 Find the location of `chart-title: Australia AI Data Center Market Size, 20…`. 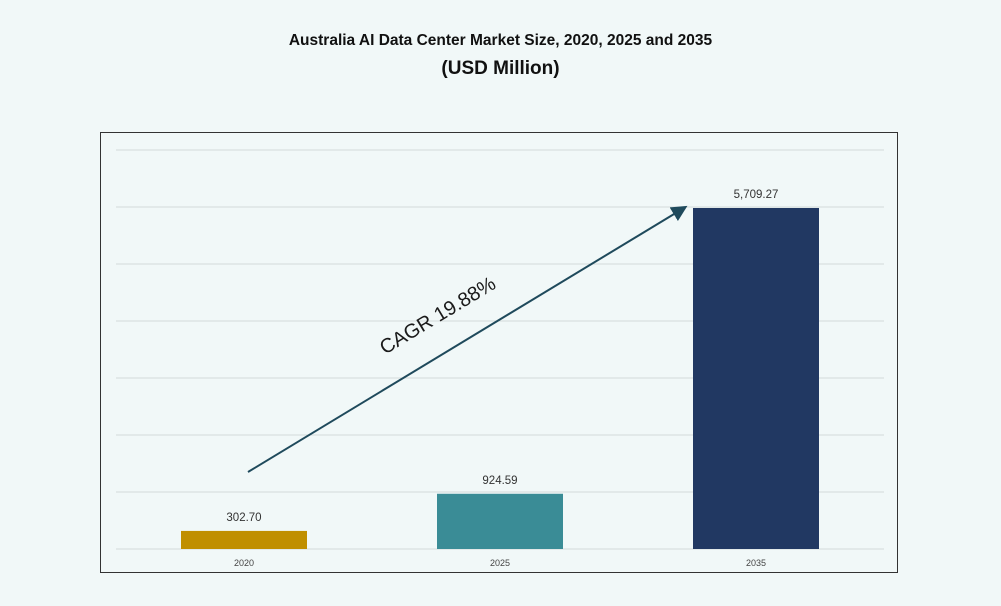

chart-title: Australia AI Data Center Market Size, 20… is located at coordinates (500, 40).